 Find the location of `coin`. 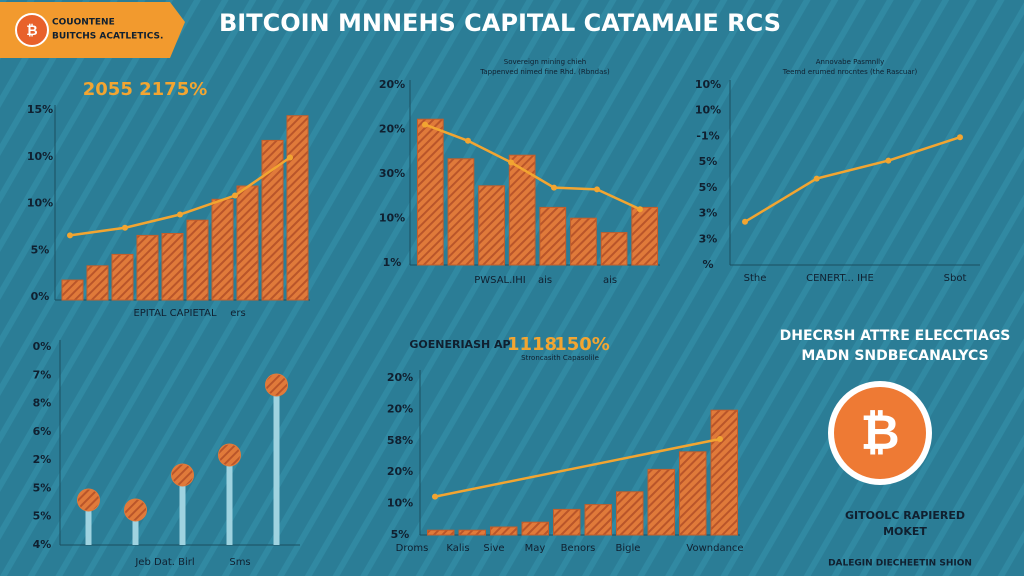

coin is located at coordinates (880, 433).